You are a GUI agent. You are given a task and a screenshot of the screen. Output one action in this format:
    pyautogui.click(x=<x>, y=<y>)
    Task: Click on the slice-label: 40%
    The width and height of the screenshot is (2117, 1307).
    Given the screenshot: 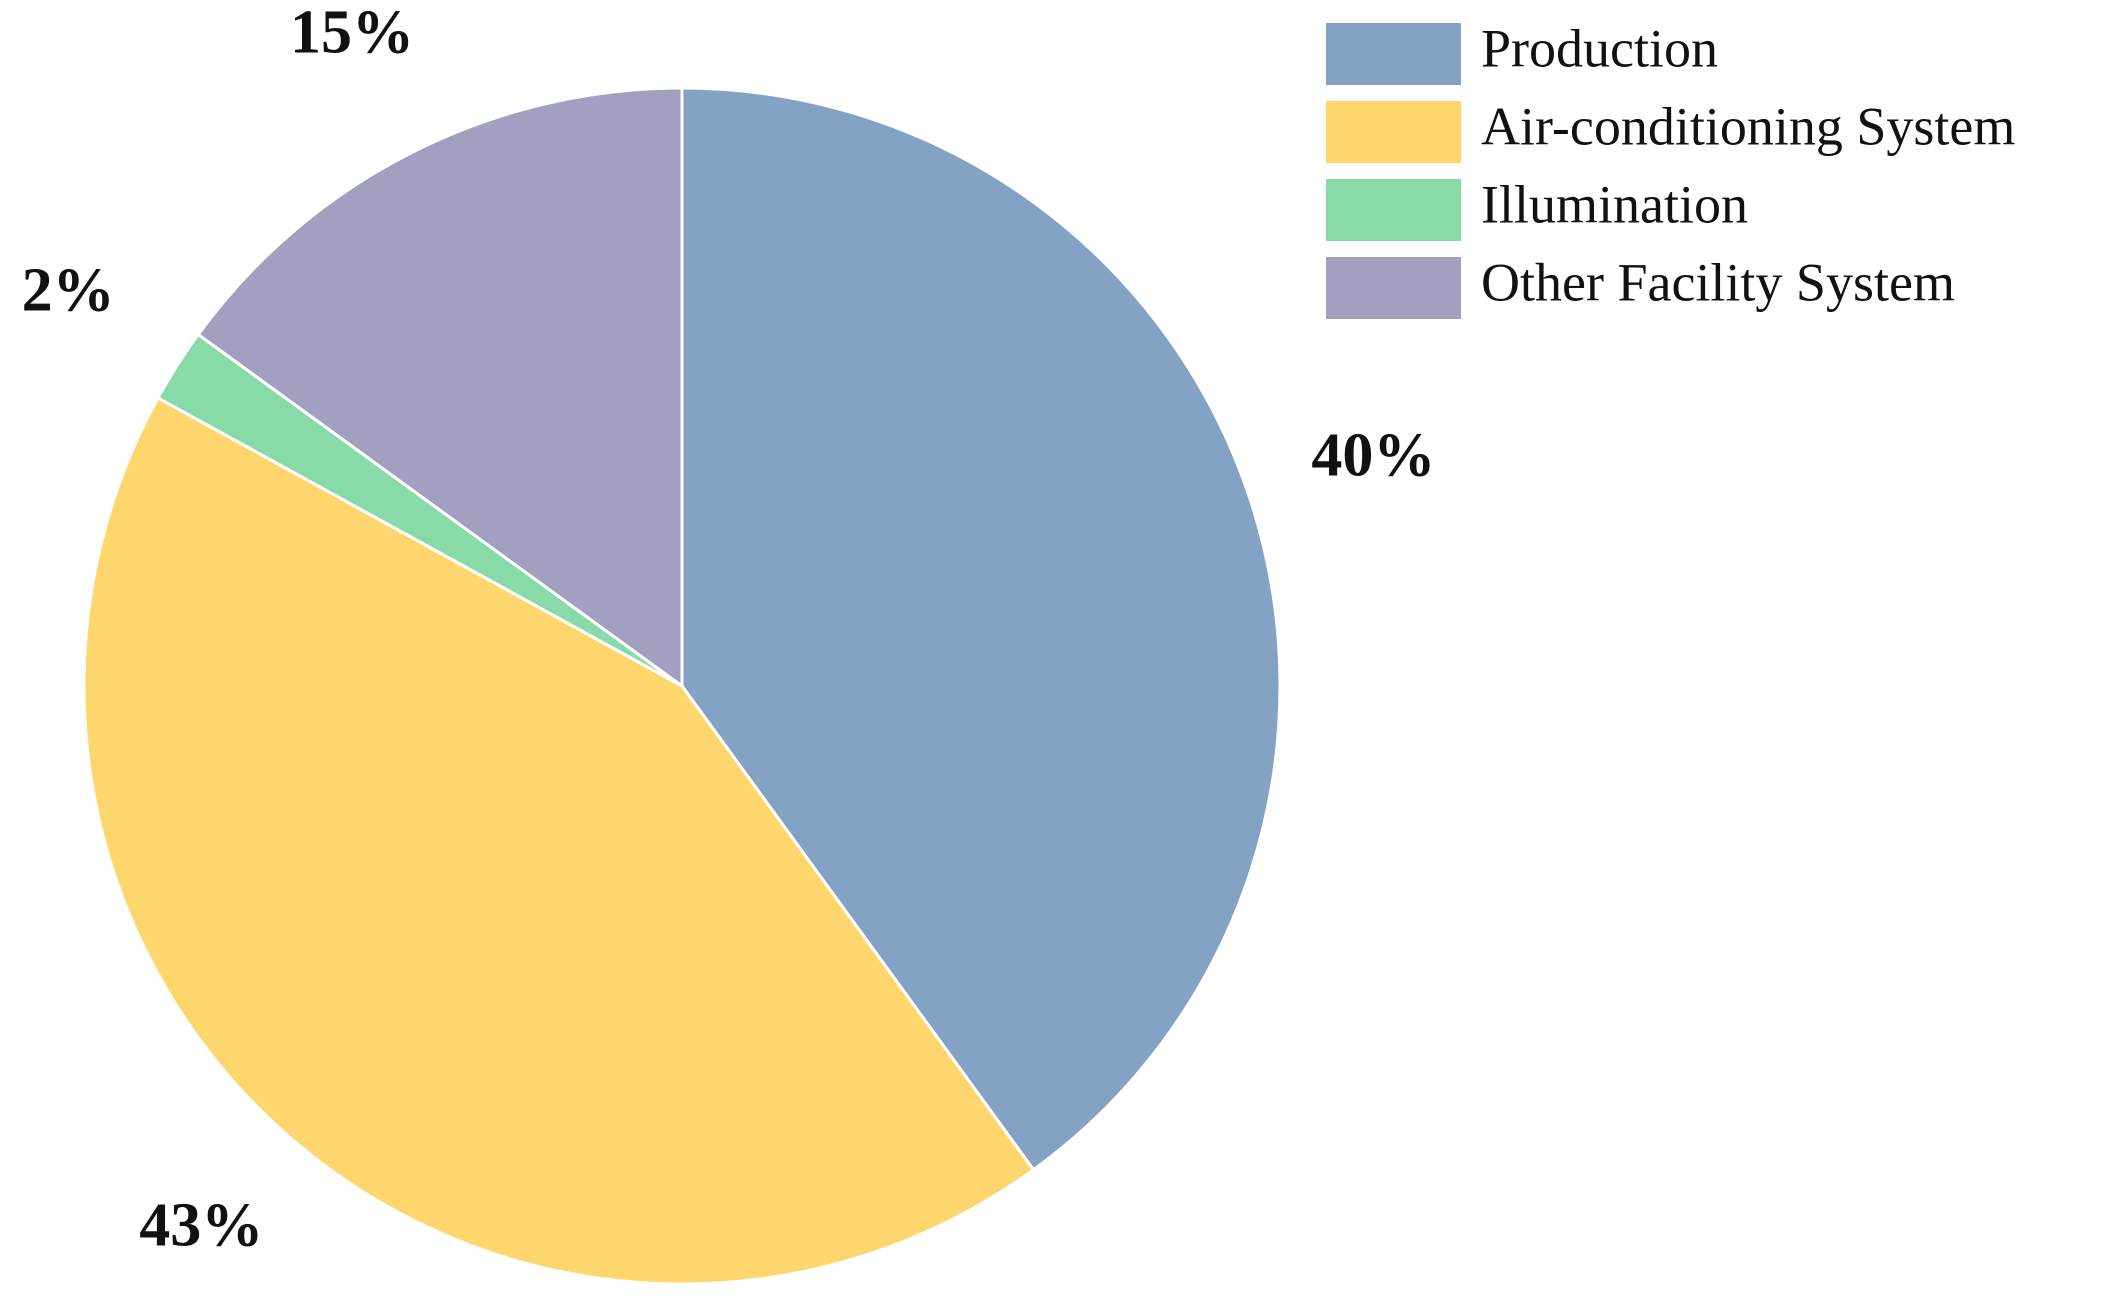 What is the action you would take?
    pyautogui.click(x=1373, y=456)
    